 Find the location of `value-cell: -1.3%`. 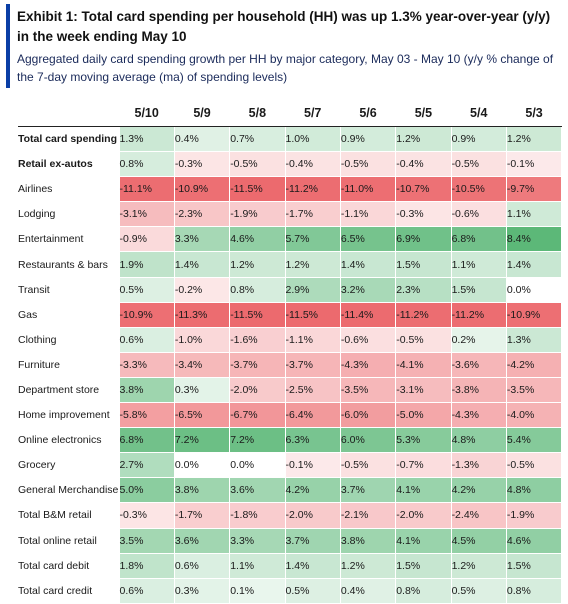

value-cell: -1.3% is located at coordinates (479, 465).